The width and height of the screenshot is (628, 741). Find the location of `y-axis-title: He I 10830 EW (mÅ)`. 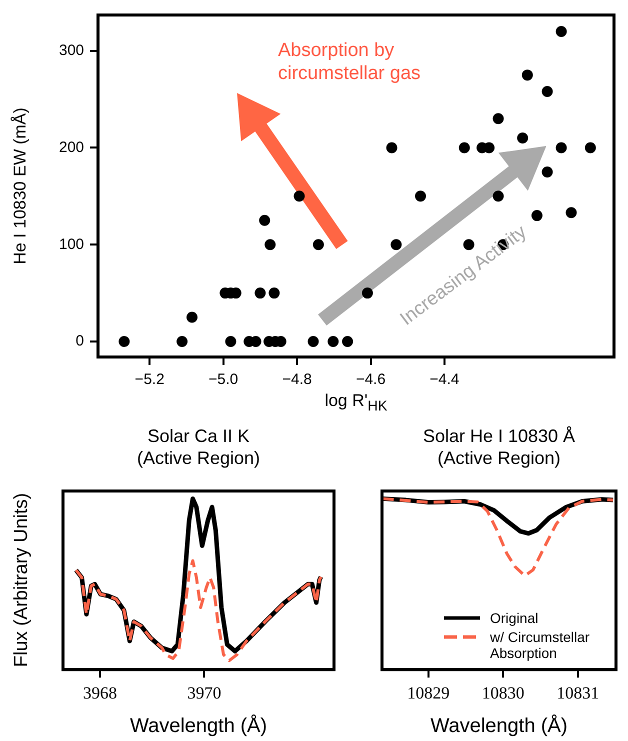

y-axis-title: He I 10830 EW (mÅ) is located at coordinates (20, 186).